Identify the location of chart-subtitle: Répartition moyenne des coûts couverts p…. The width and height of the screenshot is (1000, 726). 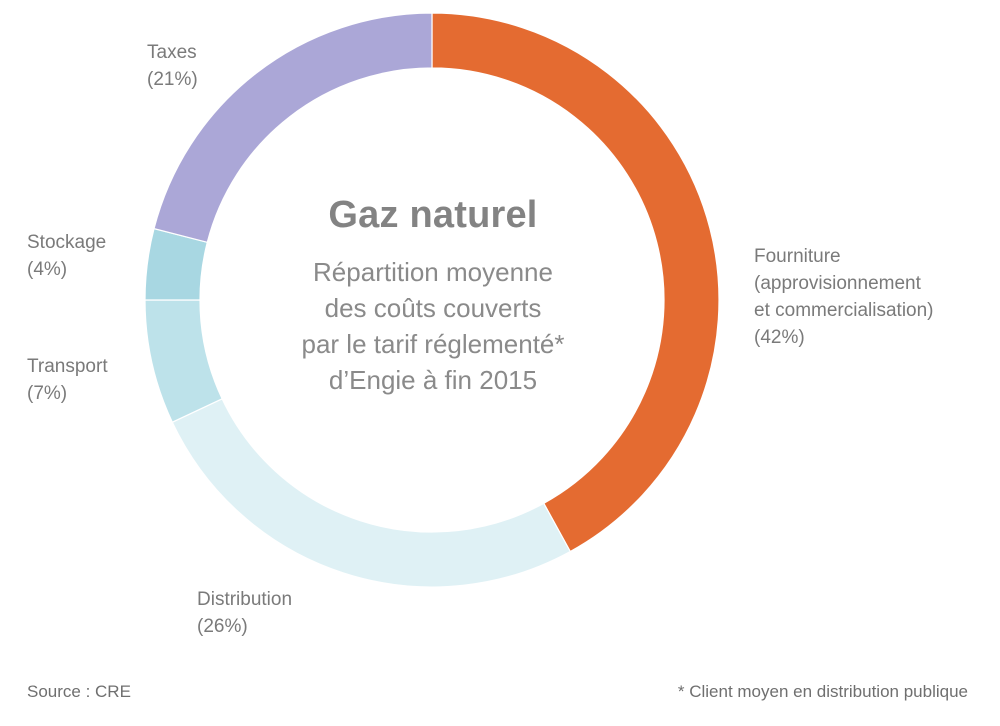
(433, 326).